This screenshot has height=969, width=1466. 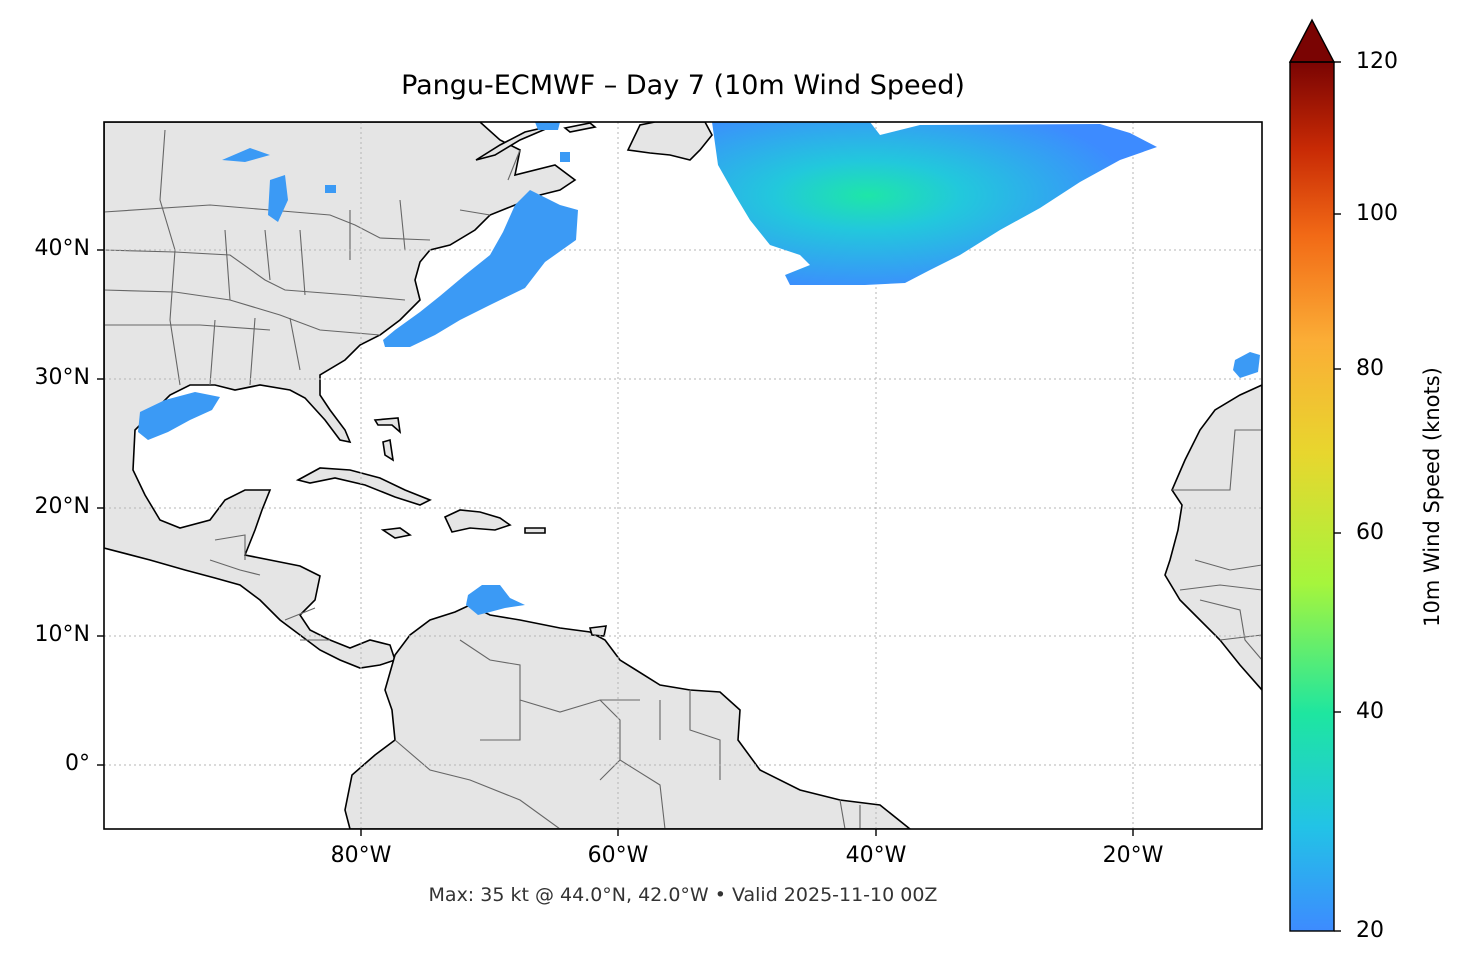 What do you see at coordinates (1337, 496) in the screenshot?
I see `colorbar-ticks` at bounding box center [1337, 496].